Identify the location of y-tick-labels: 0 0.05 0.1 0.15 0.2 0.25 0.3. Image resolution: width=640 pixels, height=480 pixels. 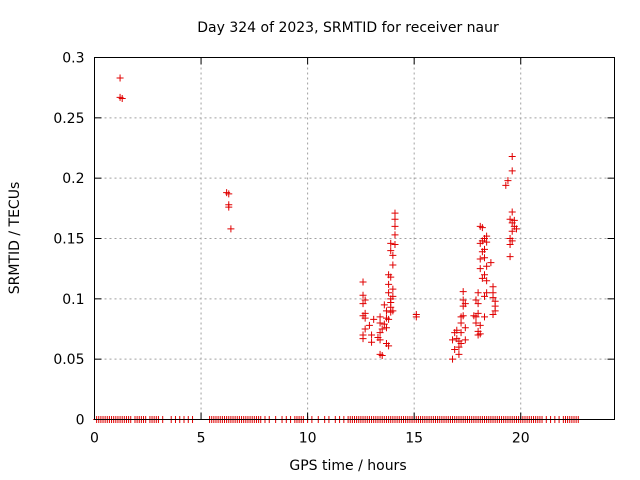
(68, 240).